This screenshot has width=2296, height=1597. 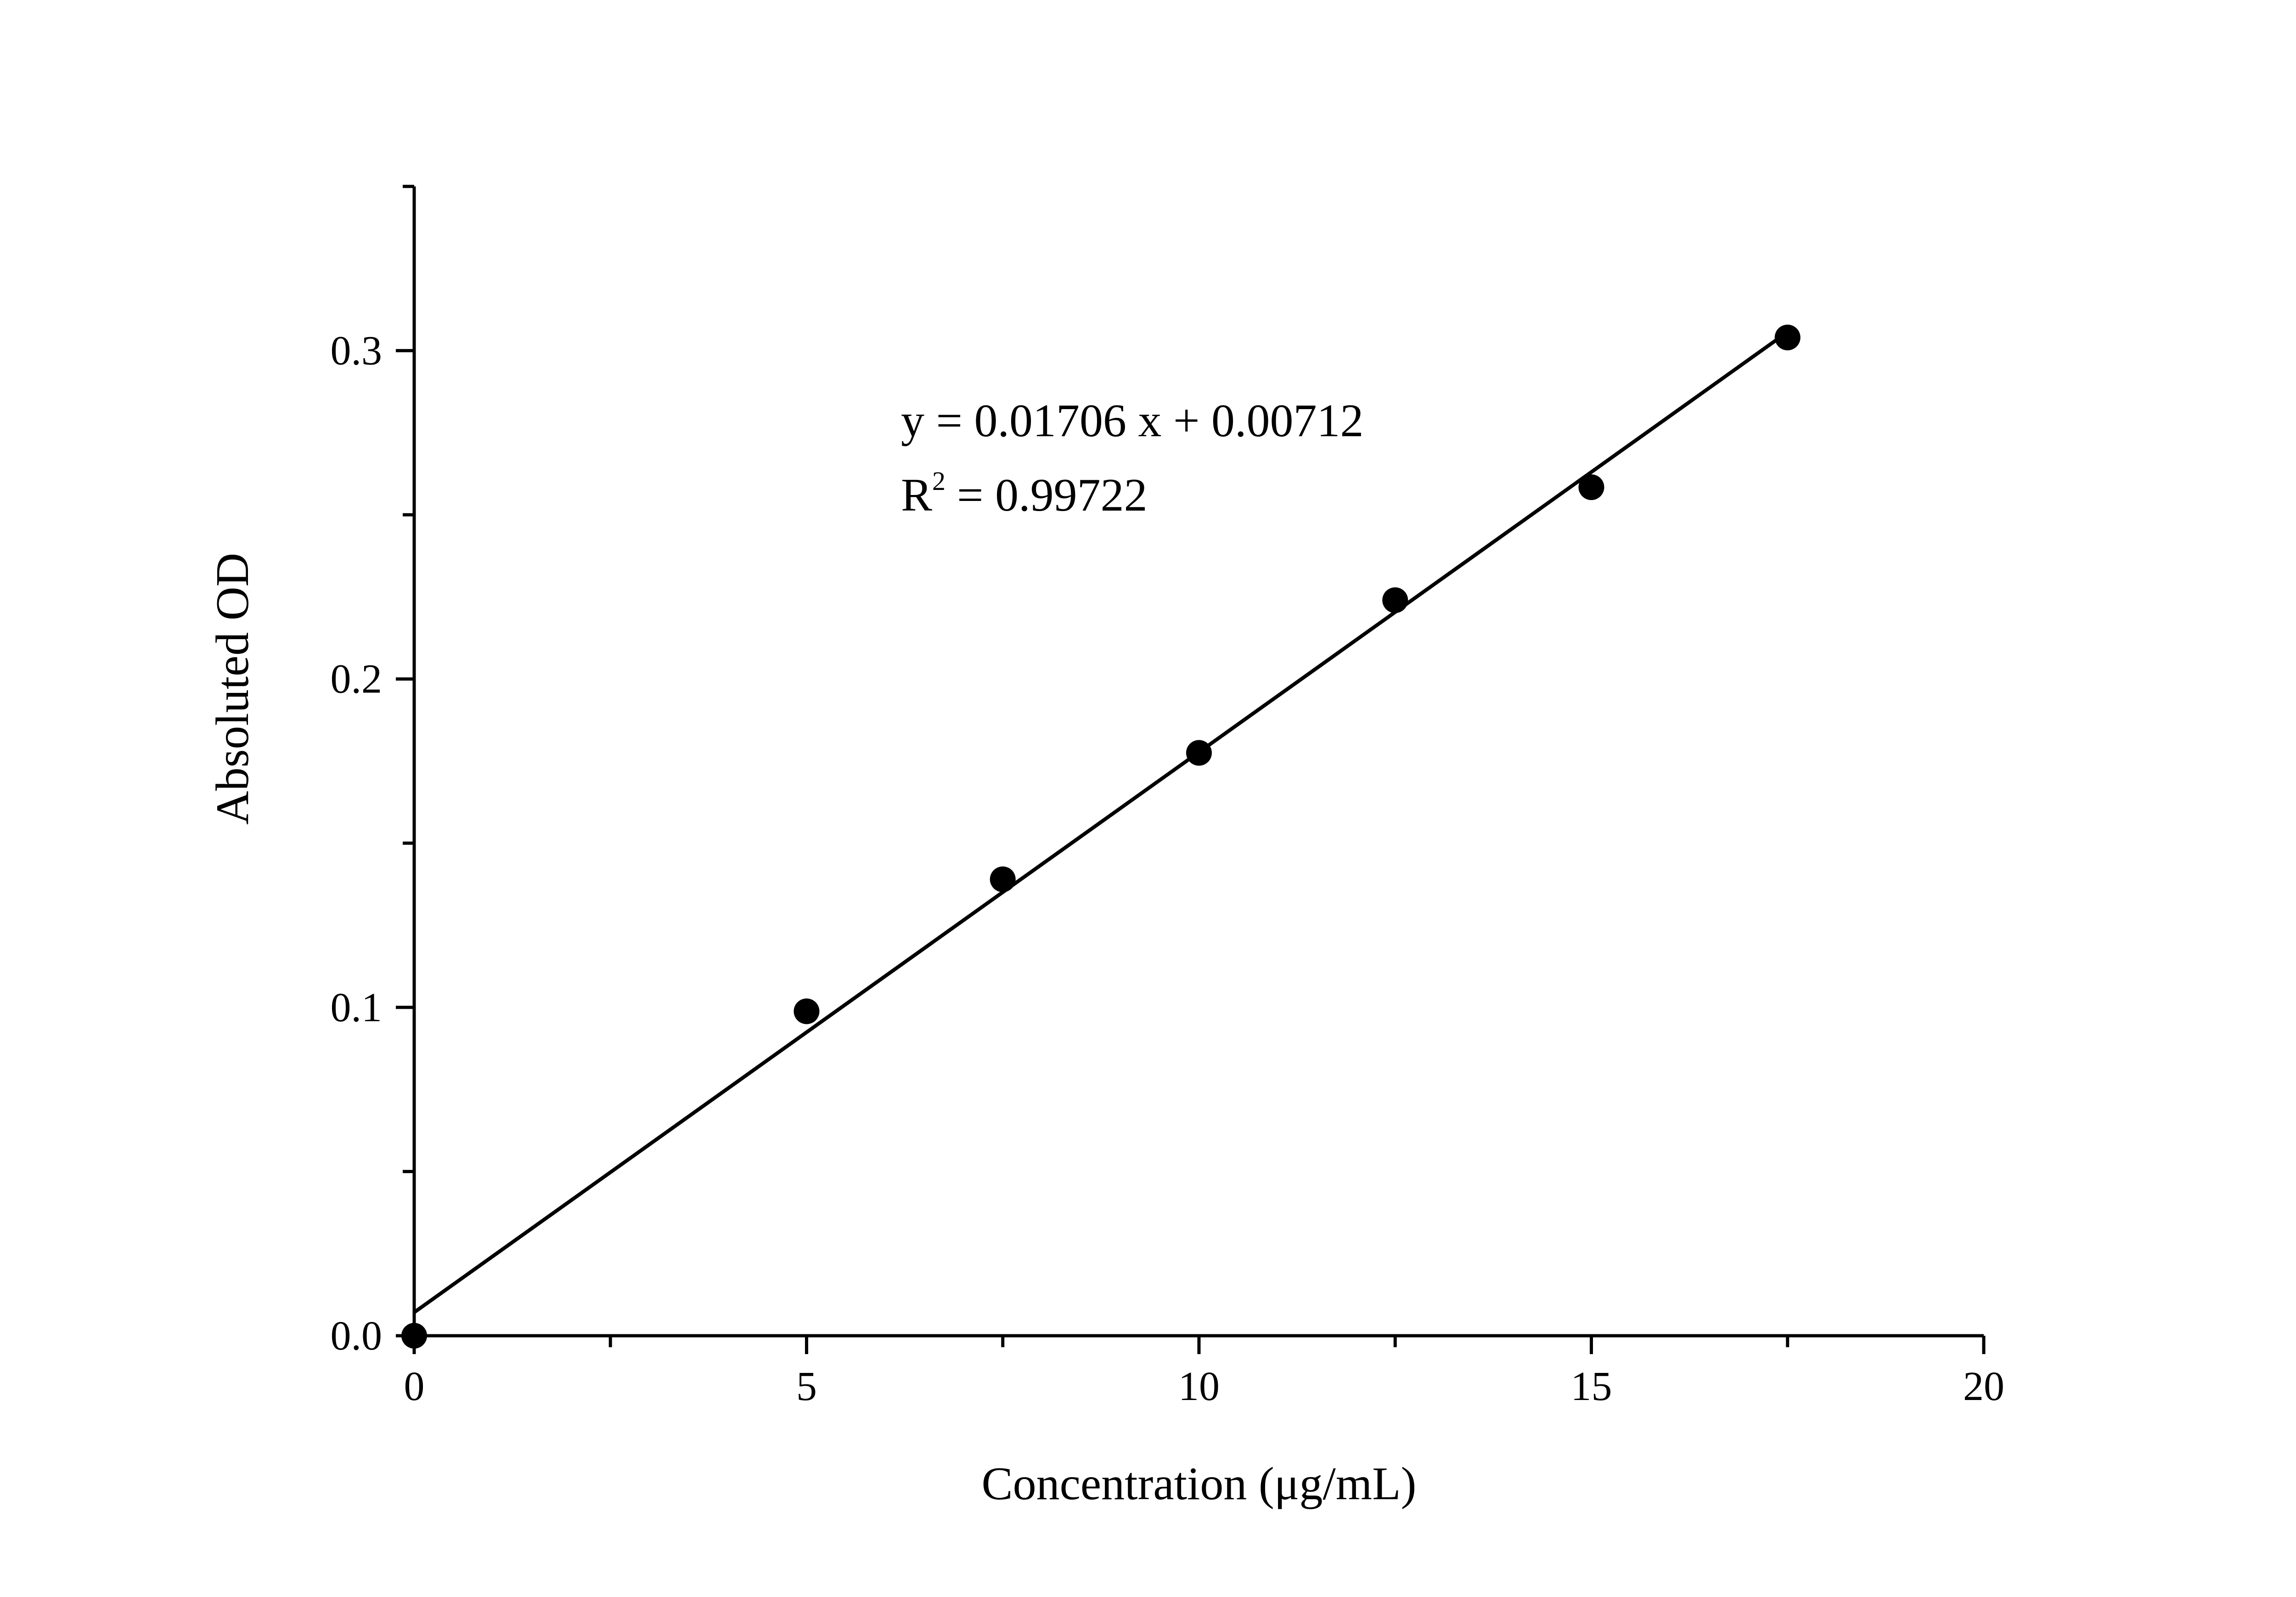 What do you see at coordinates (1052, 495) in the screenshot?
I see `r-value: = 0.99722` at bounding box center [1052, 495].